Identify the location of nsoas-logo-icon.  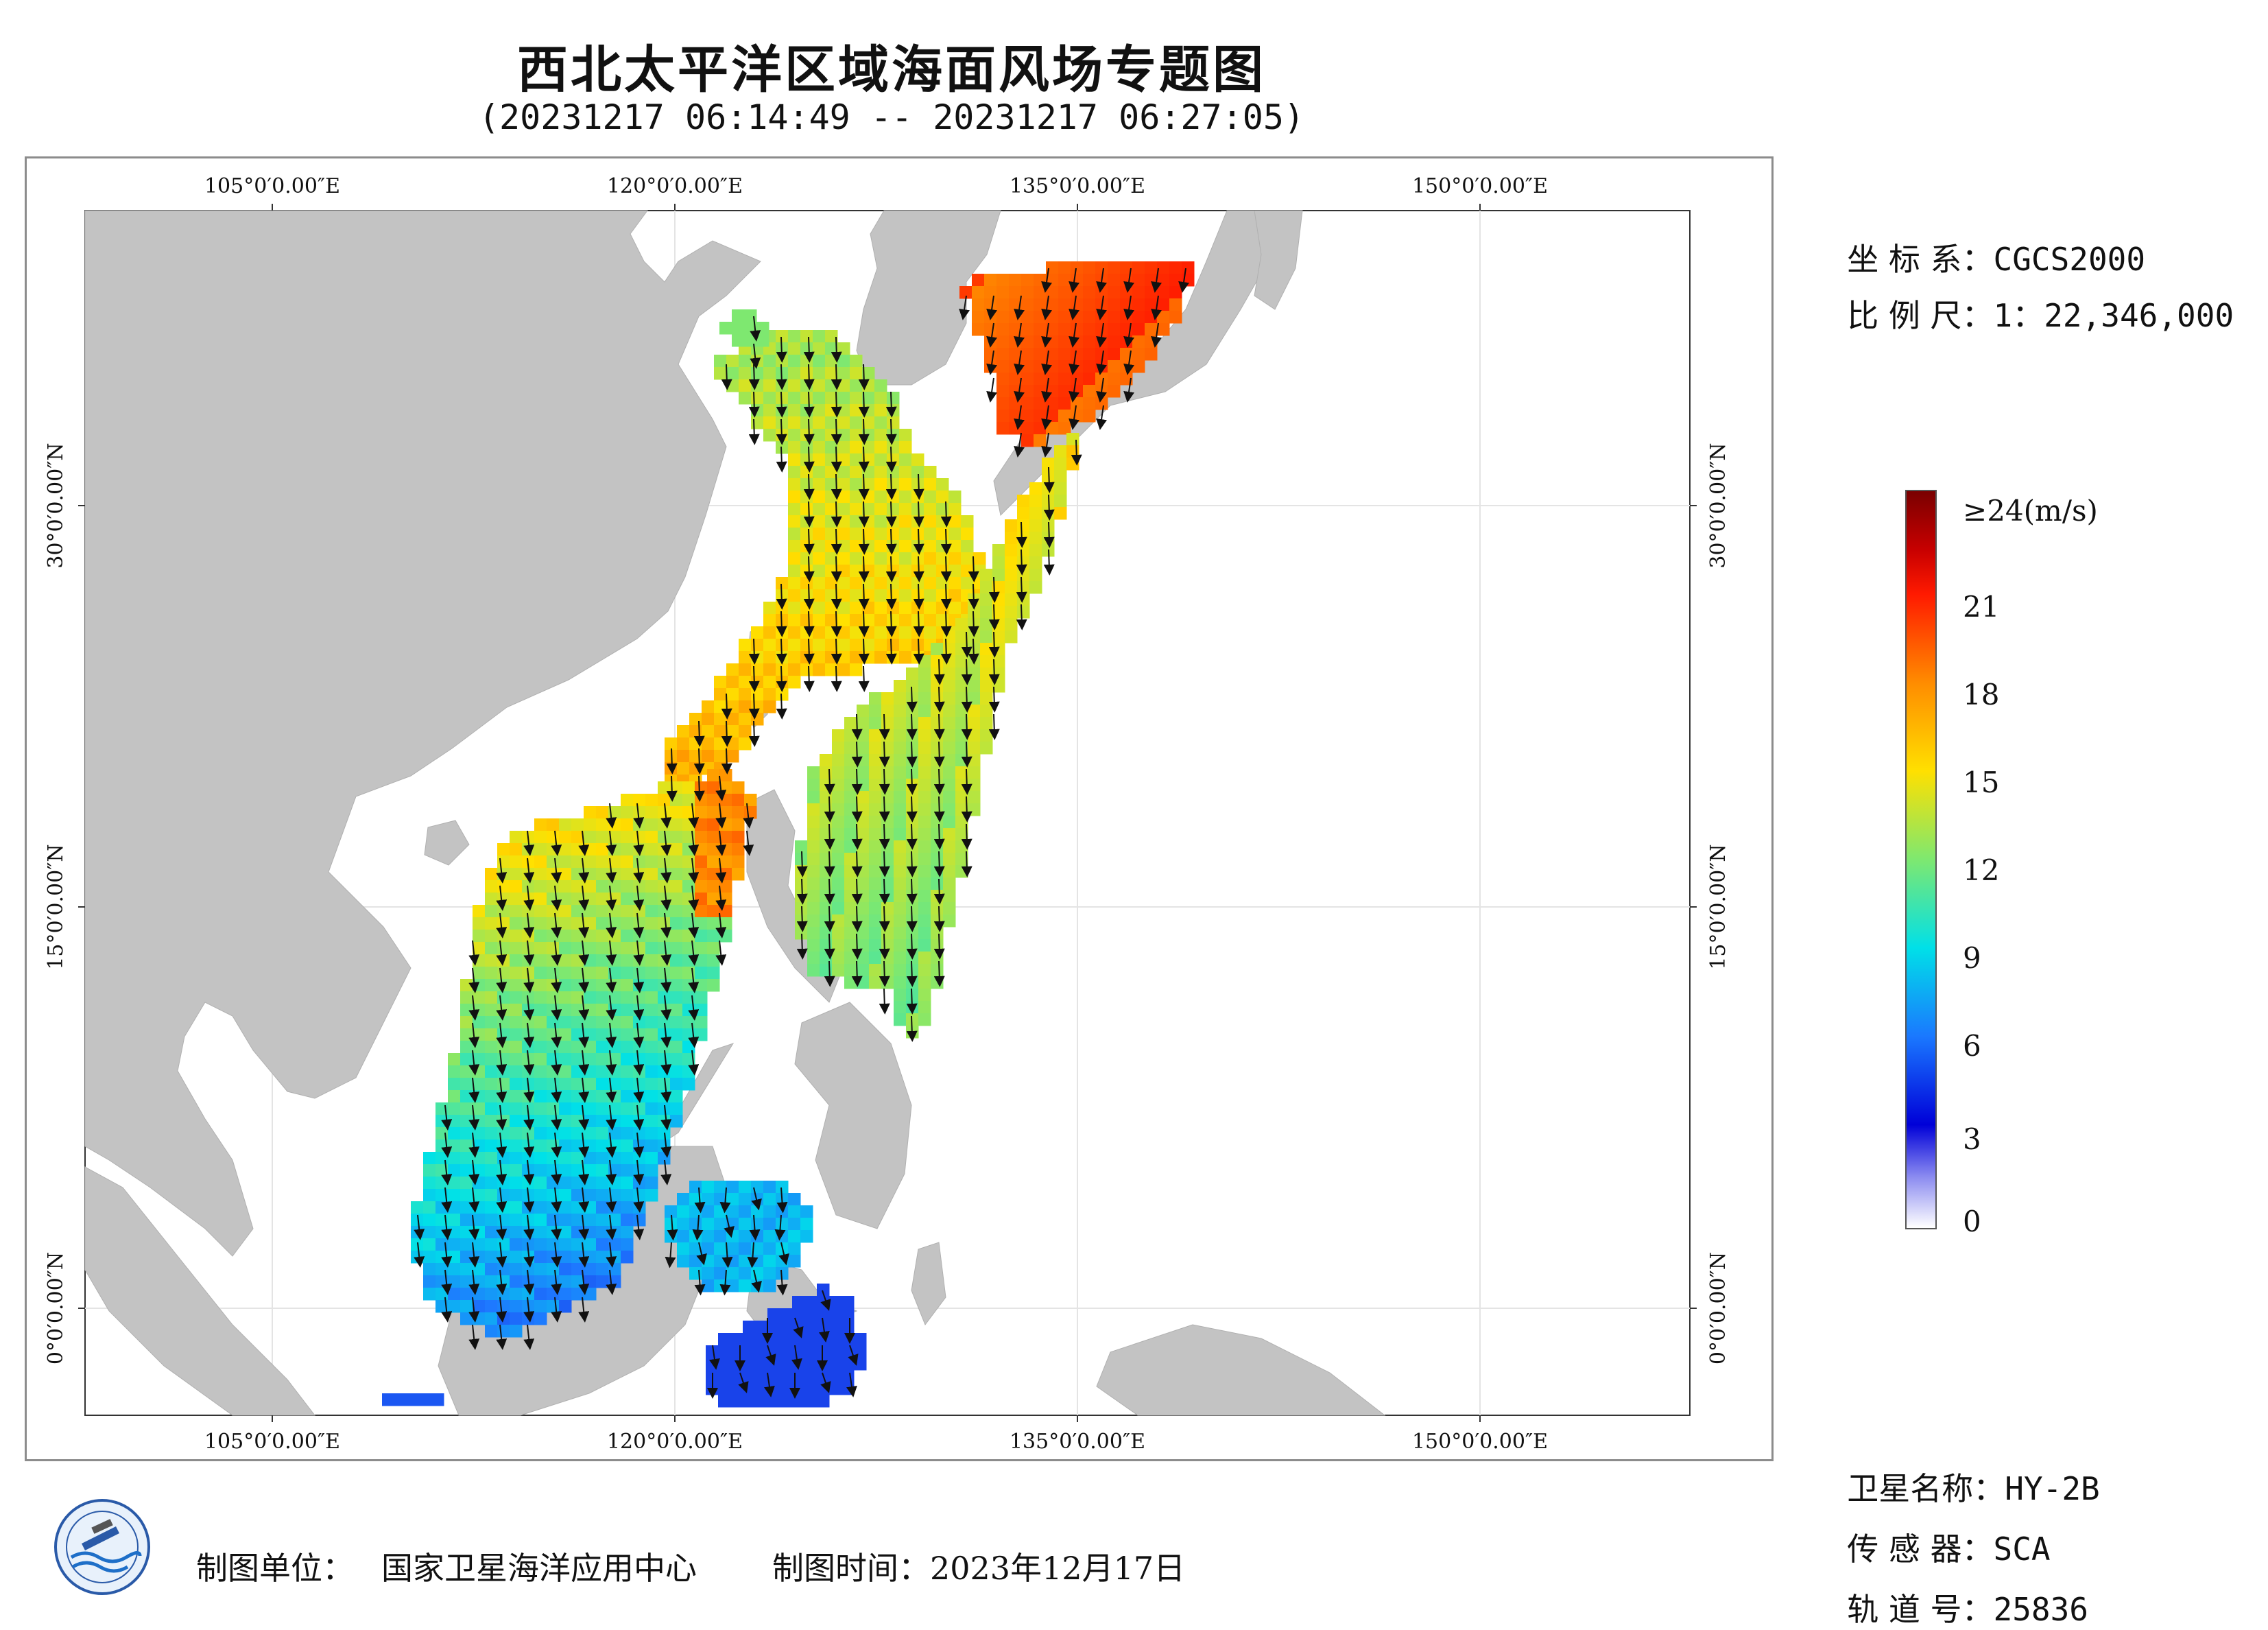
(102, 1547).